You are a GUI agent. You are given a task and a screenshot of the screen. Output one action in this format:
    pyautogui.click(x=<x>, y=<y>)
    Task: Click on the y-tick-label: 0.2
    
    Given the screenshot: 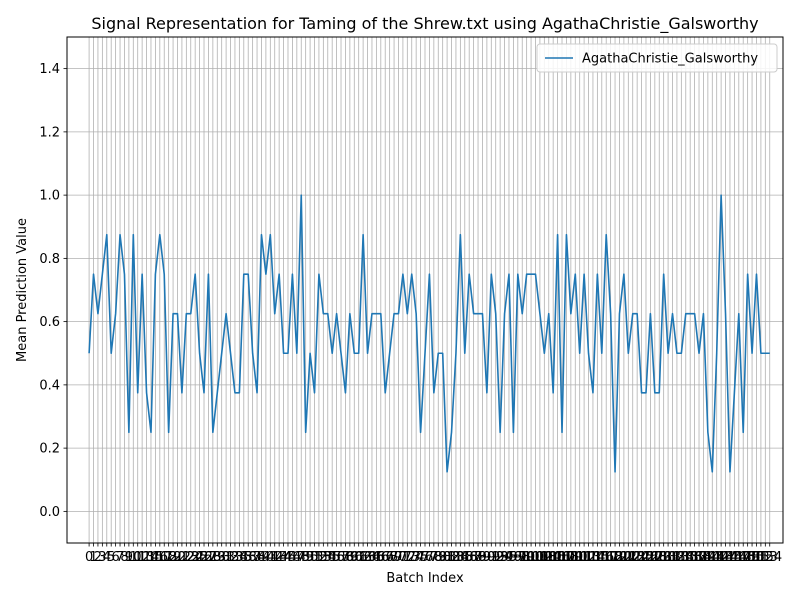 What is the action you would take?
    pyautogui.click(x=49, y=449)
    